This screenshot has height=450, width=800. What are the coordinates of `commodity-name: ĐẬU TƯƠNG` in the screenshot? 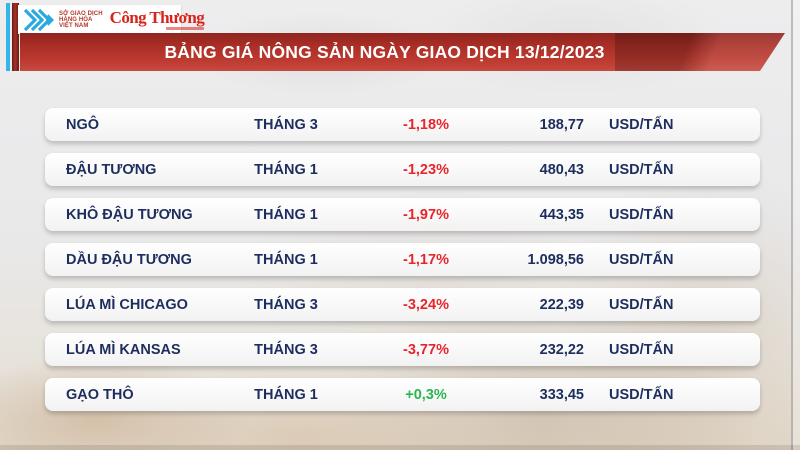 It's located at (111, 169).